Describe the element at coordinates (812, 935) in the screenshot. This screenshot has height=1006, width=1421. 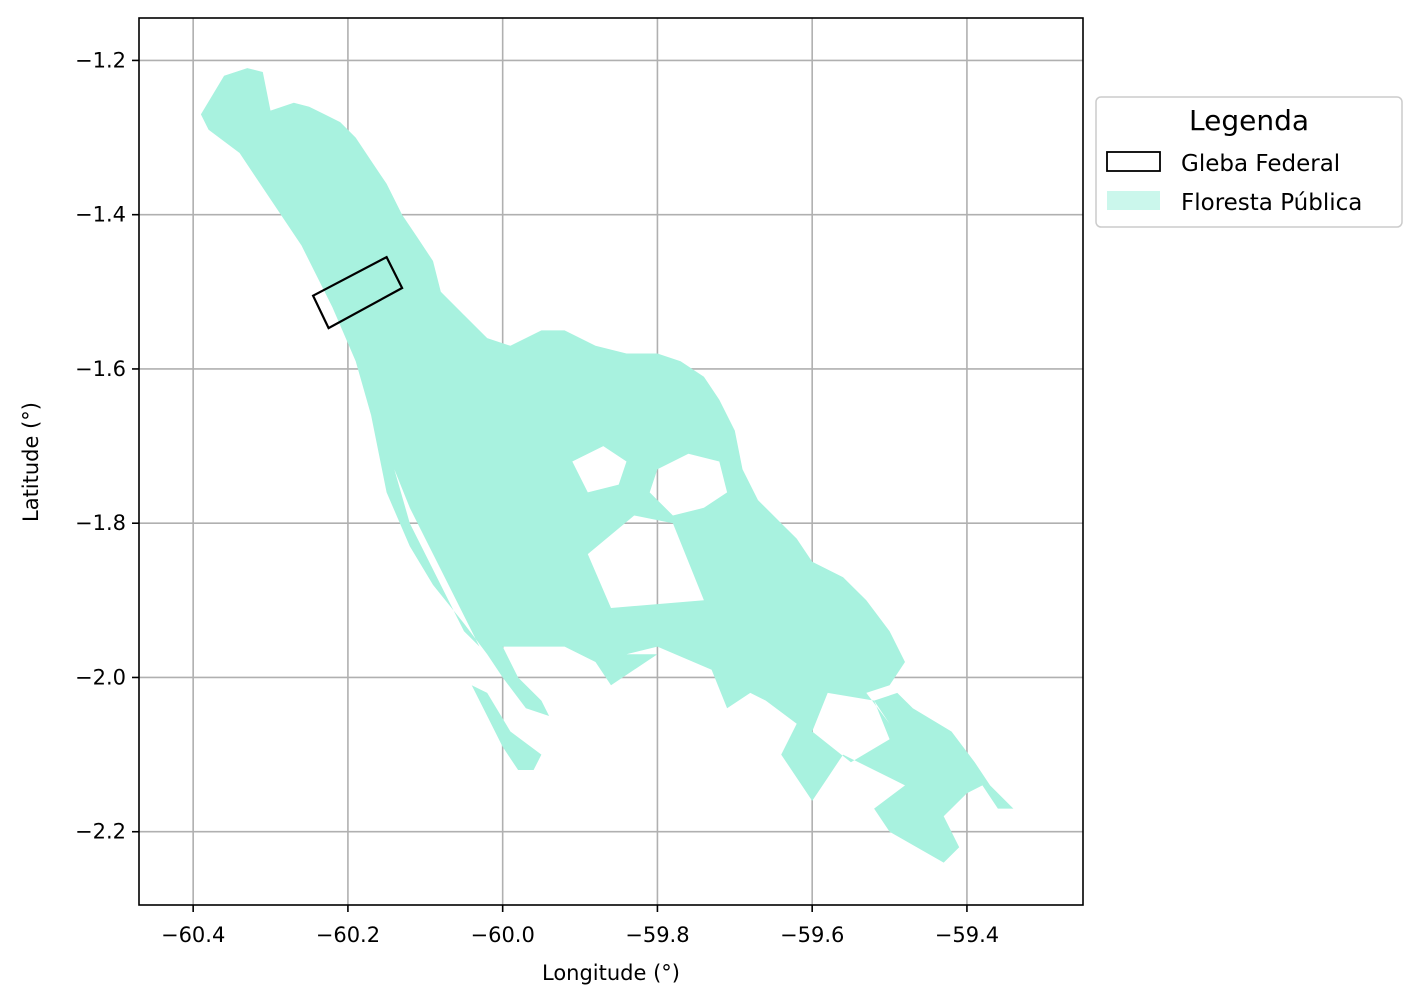
I see `x-tick-label: −59.6` at that location.